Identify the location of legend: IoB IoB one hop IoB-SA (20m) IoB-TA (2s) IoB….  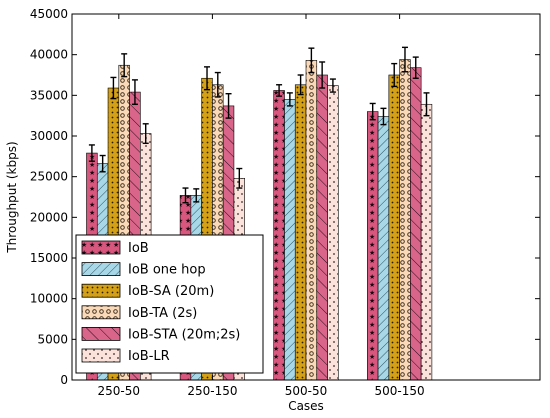
(169, 304).